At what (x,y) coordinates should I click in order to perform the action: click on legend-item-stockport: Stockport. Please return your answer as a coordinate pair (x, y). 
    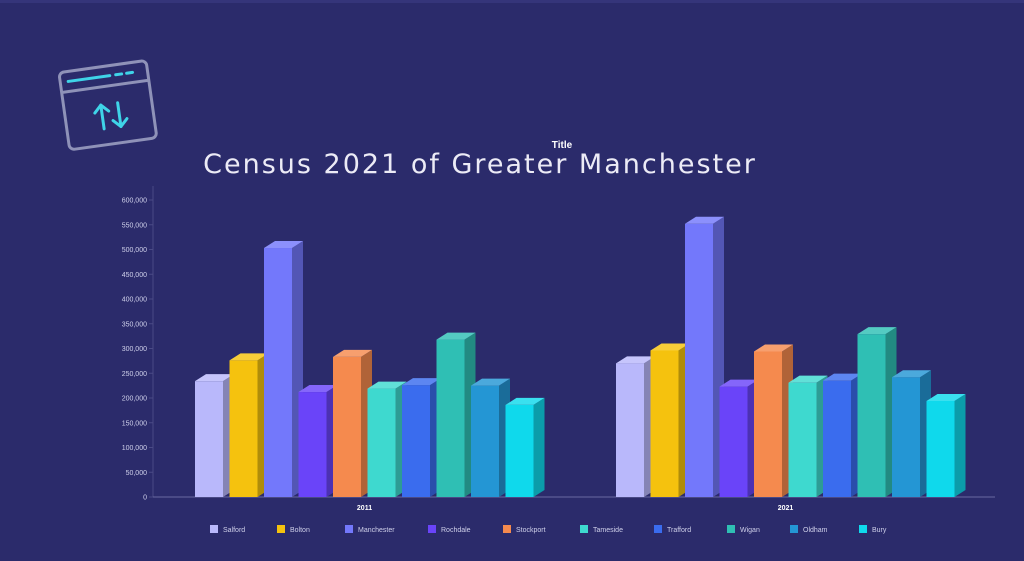
    Looking at the image, I should click on (524, 529).